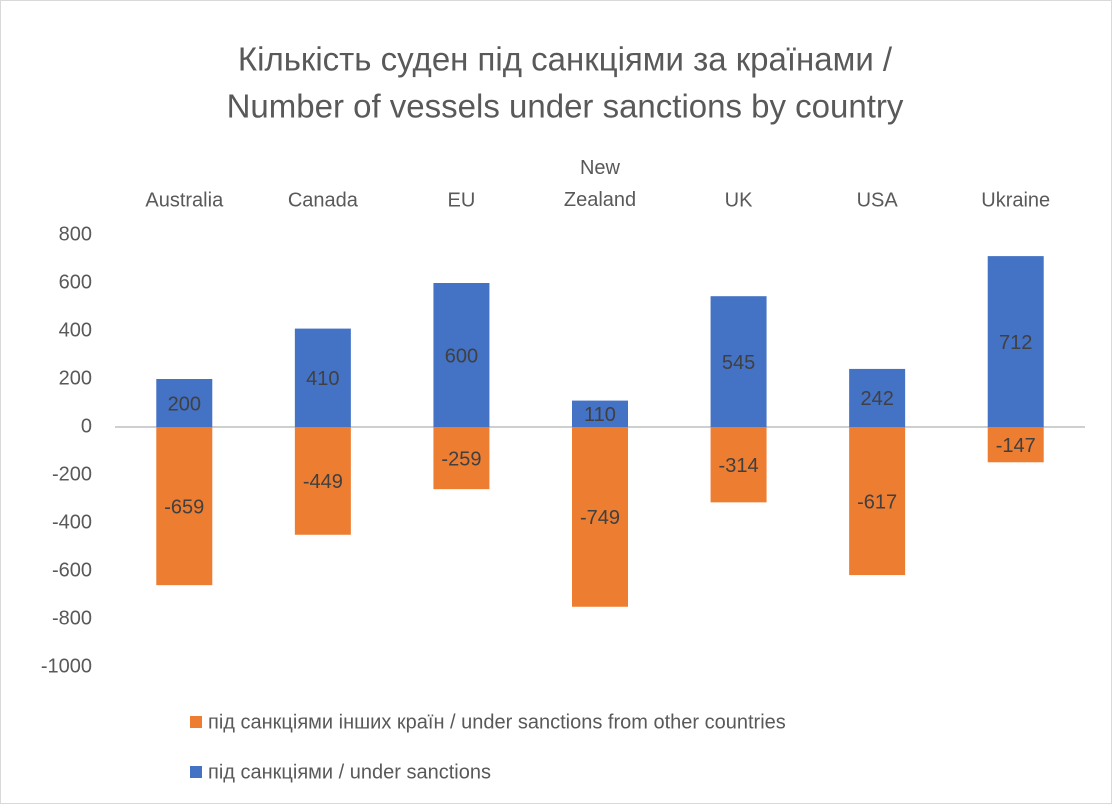  I want to click on data-label: 200, so click(184, 404).